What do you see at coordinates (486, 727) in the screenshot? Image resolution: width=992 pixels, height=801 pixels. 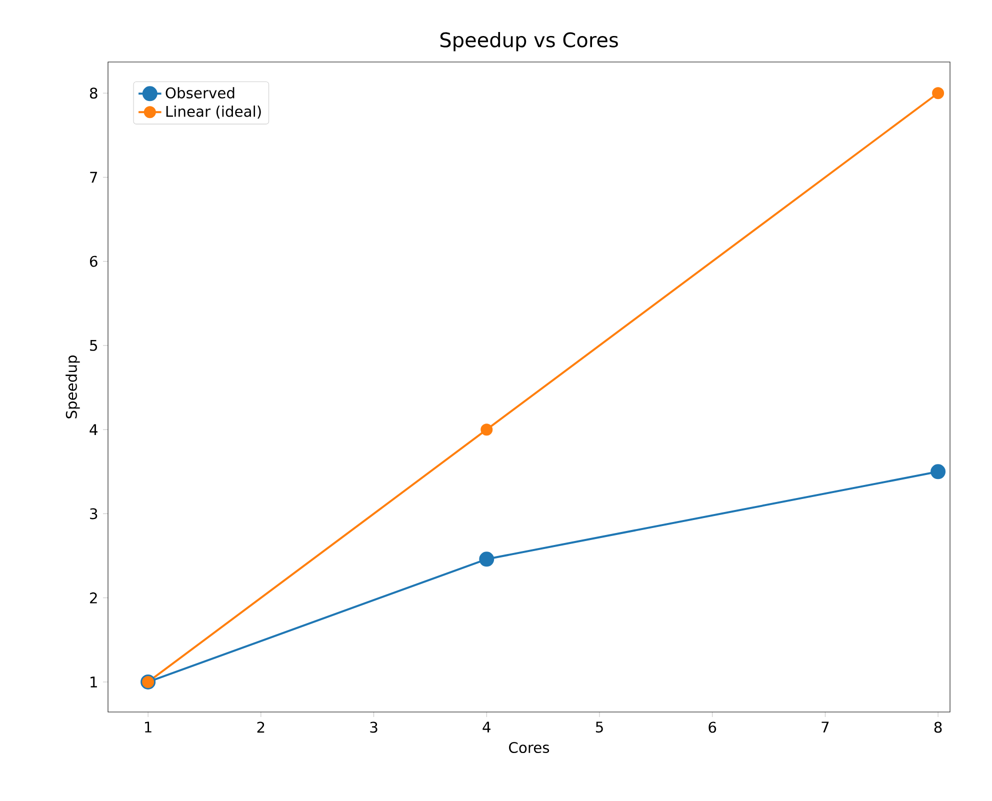 I see `x-tick-label: 4` at bounding box center [486, 727].